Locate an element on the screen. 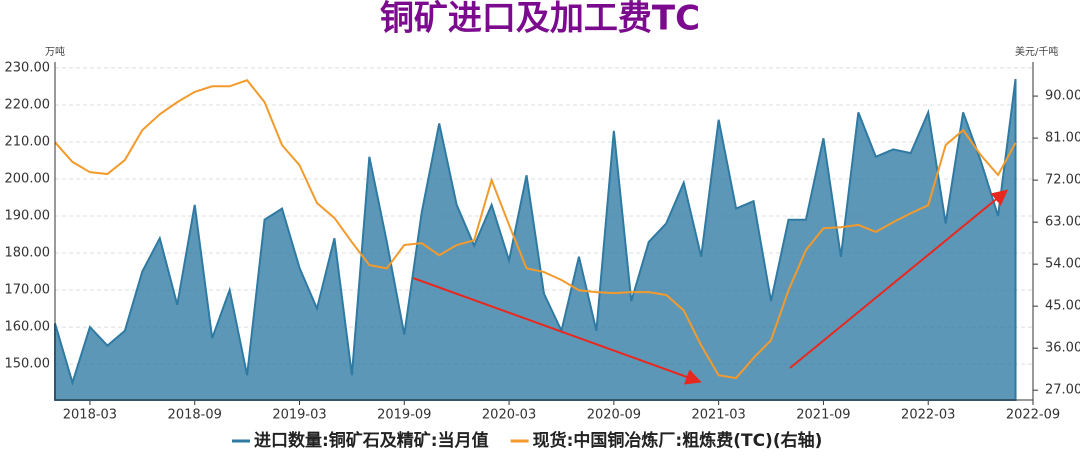  y2-tick-label: 72.00 is located at coordinates (1062, 180).